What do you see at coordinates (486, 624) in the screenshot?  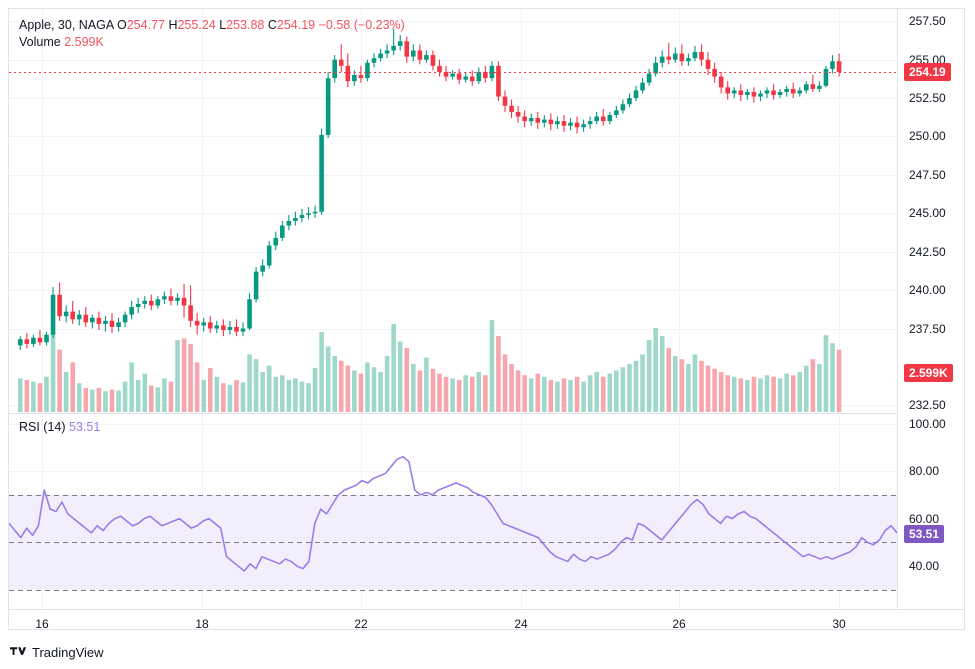 I see `time-axis: 16 18 22 24 26 30` at bounding box center [486, 624].